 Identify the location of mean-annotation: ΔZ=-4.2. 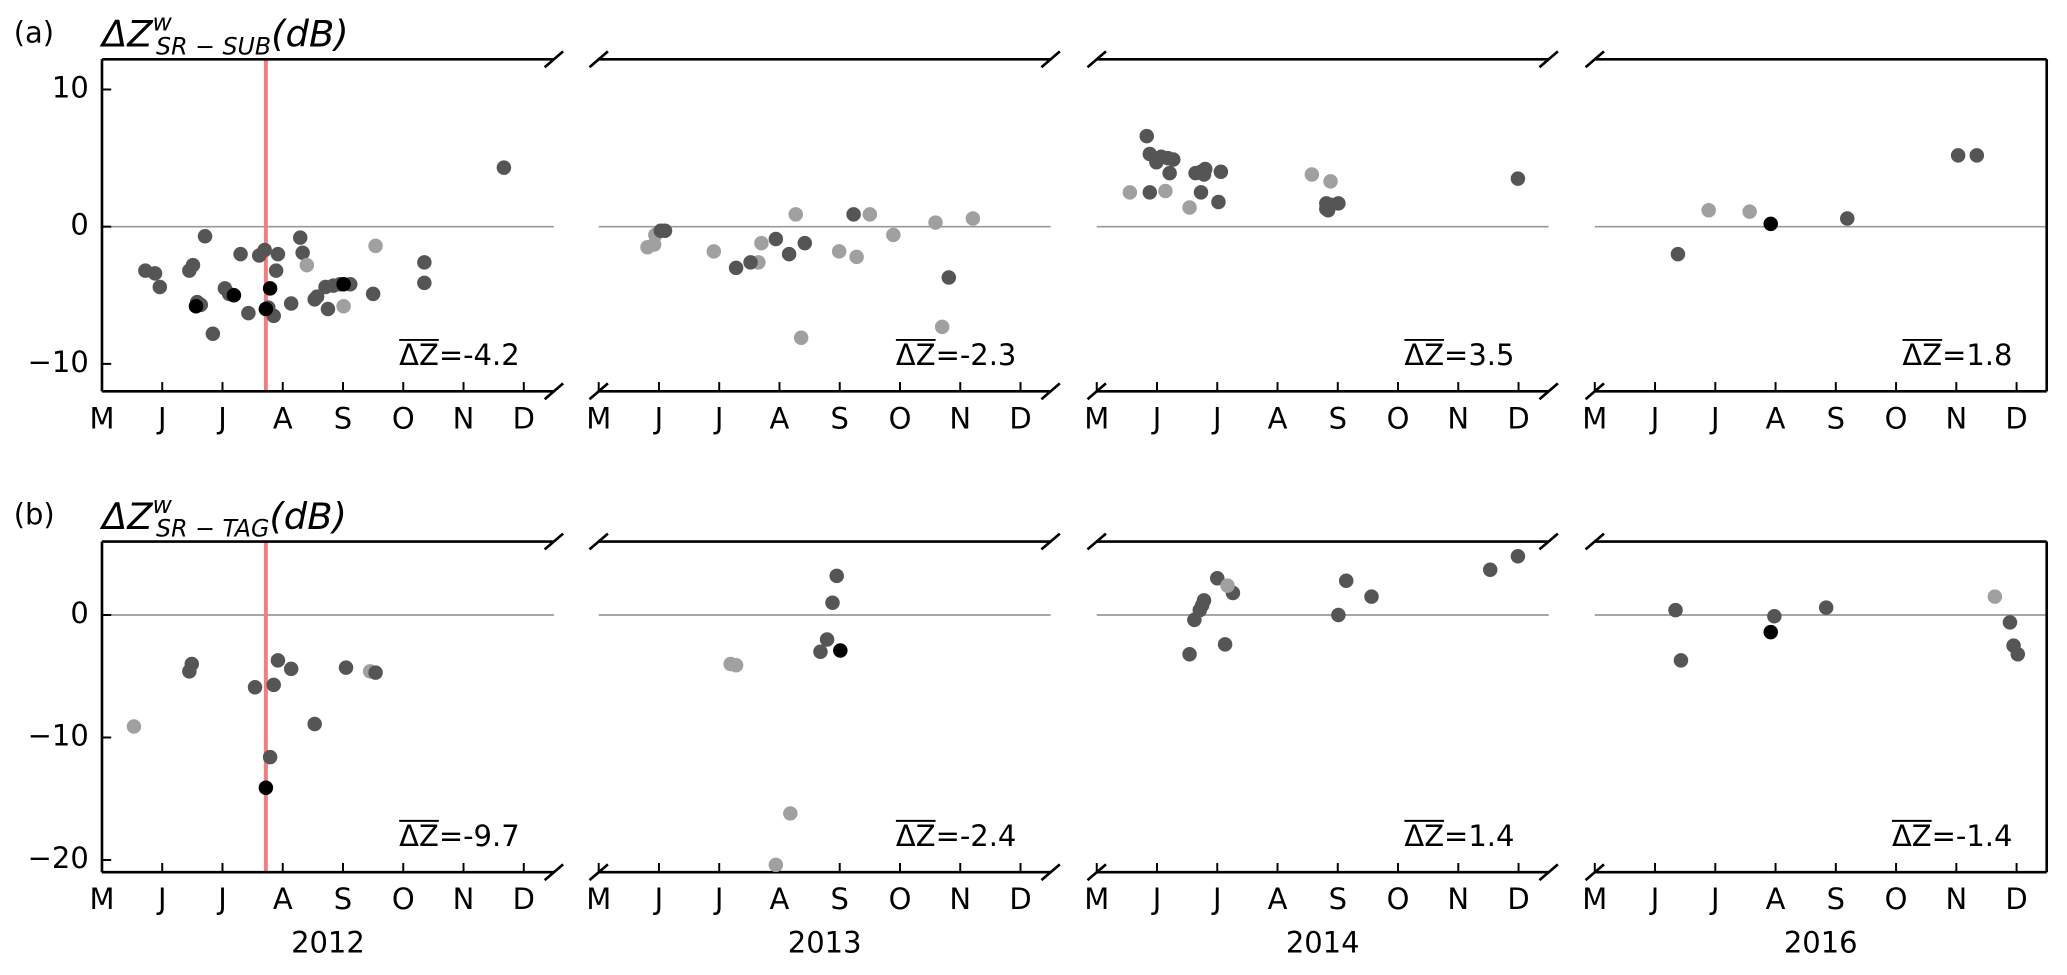
(459, 355).